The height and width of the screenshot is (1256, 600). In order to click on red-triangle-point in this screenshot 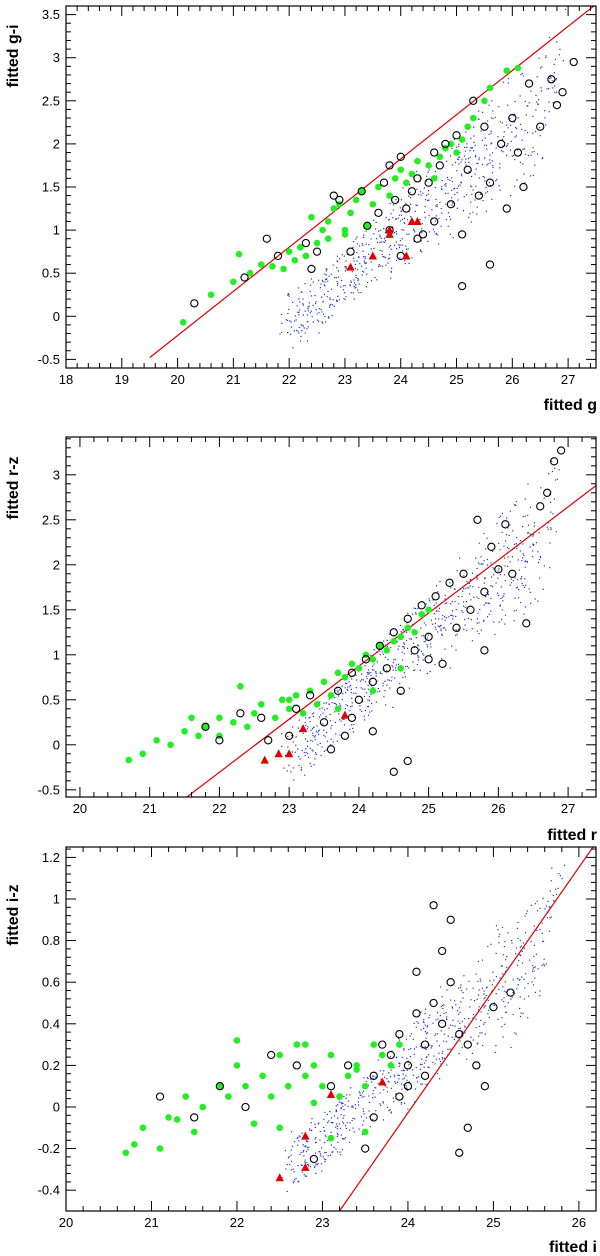, I will do `click(305, 1166)`.